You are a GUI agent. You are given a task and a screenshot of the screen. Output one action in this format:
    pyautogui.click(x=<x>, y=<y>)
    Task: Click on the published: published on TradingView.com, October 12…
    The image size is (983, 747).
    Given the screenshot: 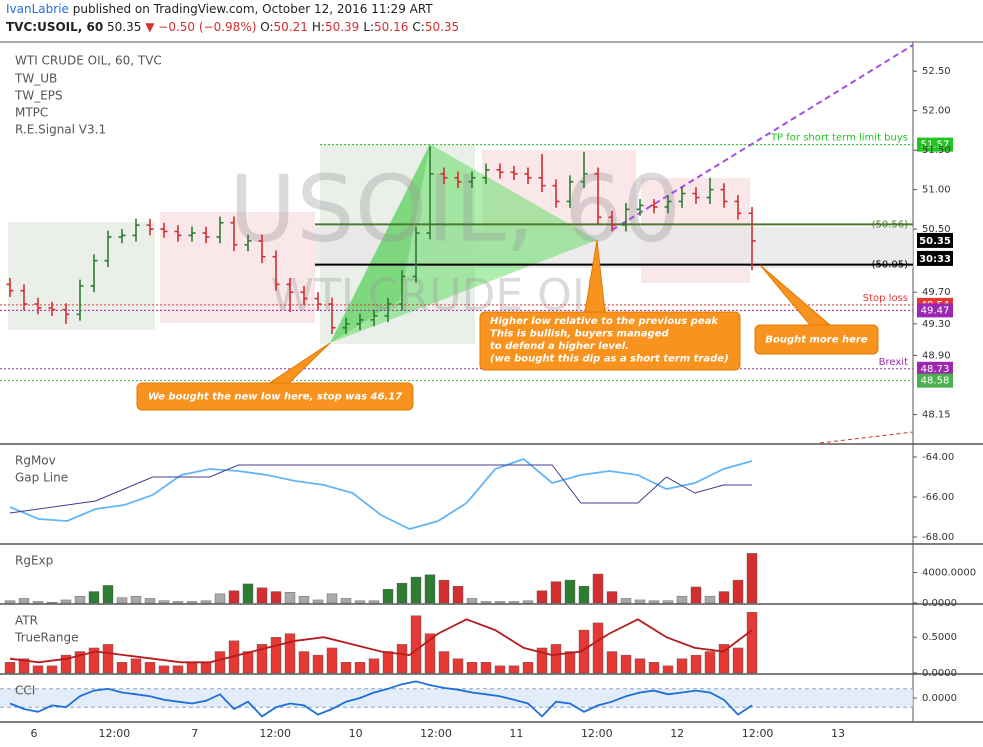 What is the action you would take?
    pyautogui.click(x=252, y=9)
    